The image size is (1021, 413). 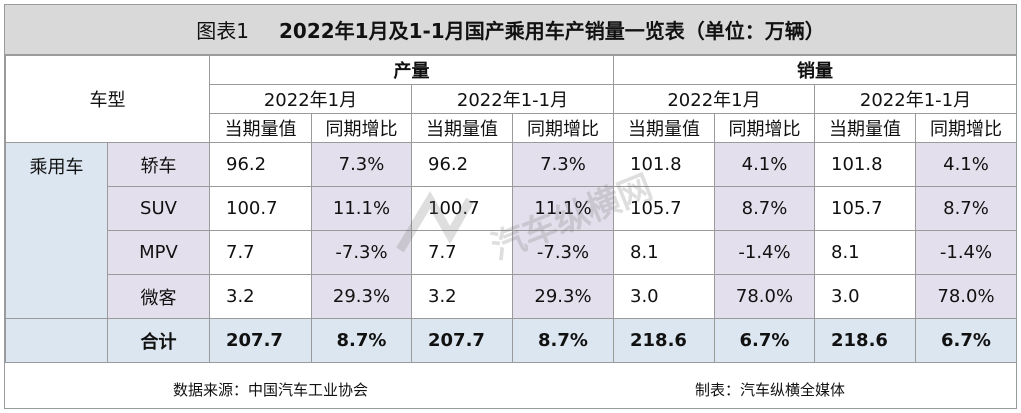 I want to click on figure-label: 图表1, so click(x=222, y=31).